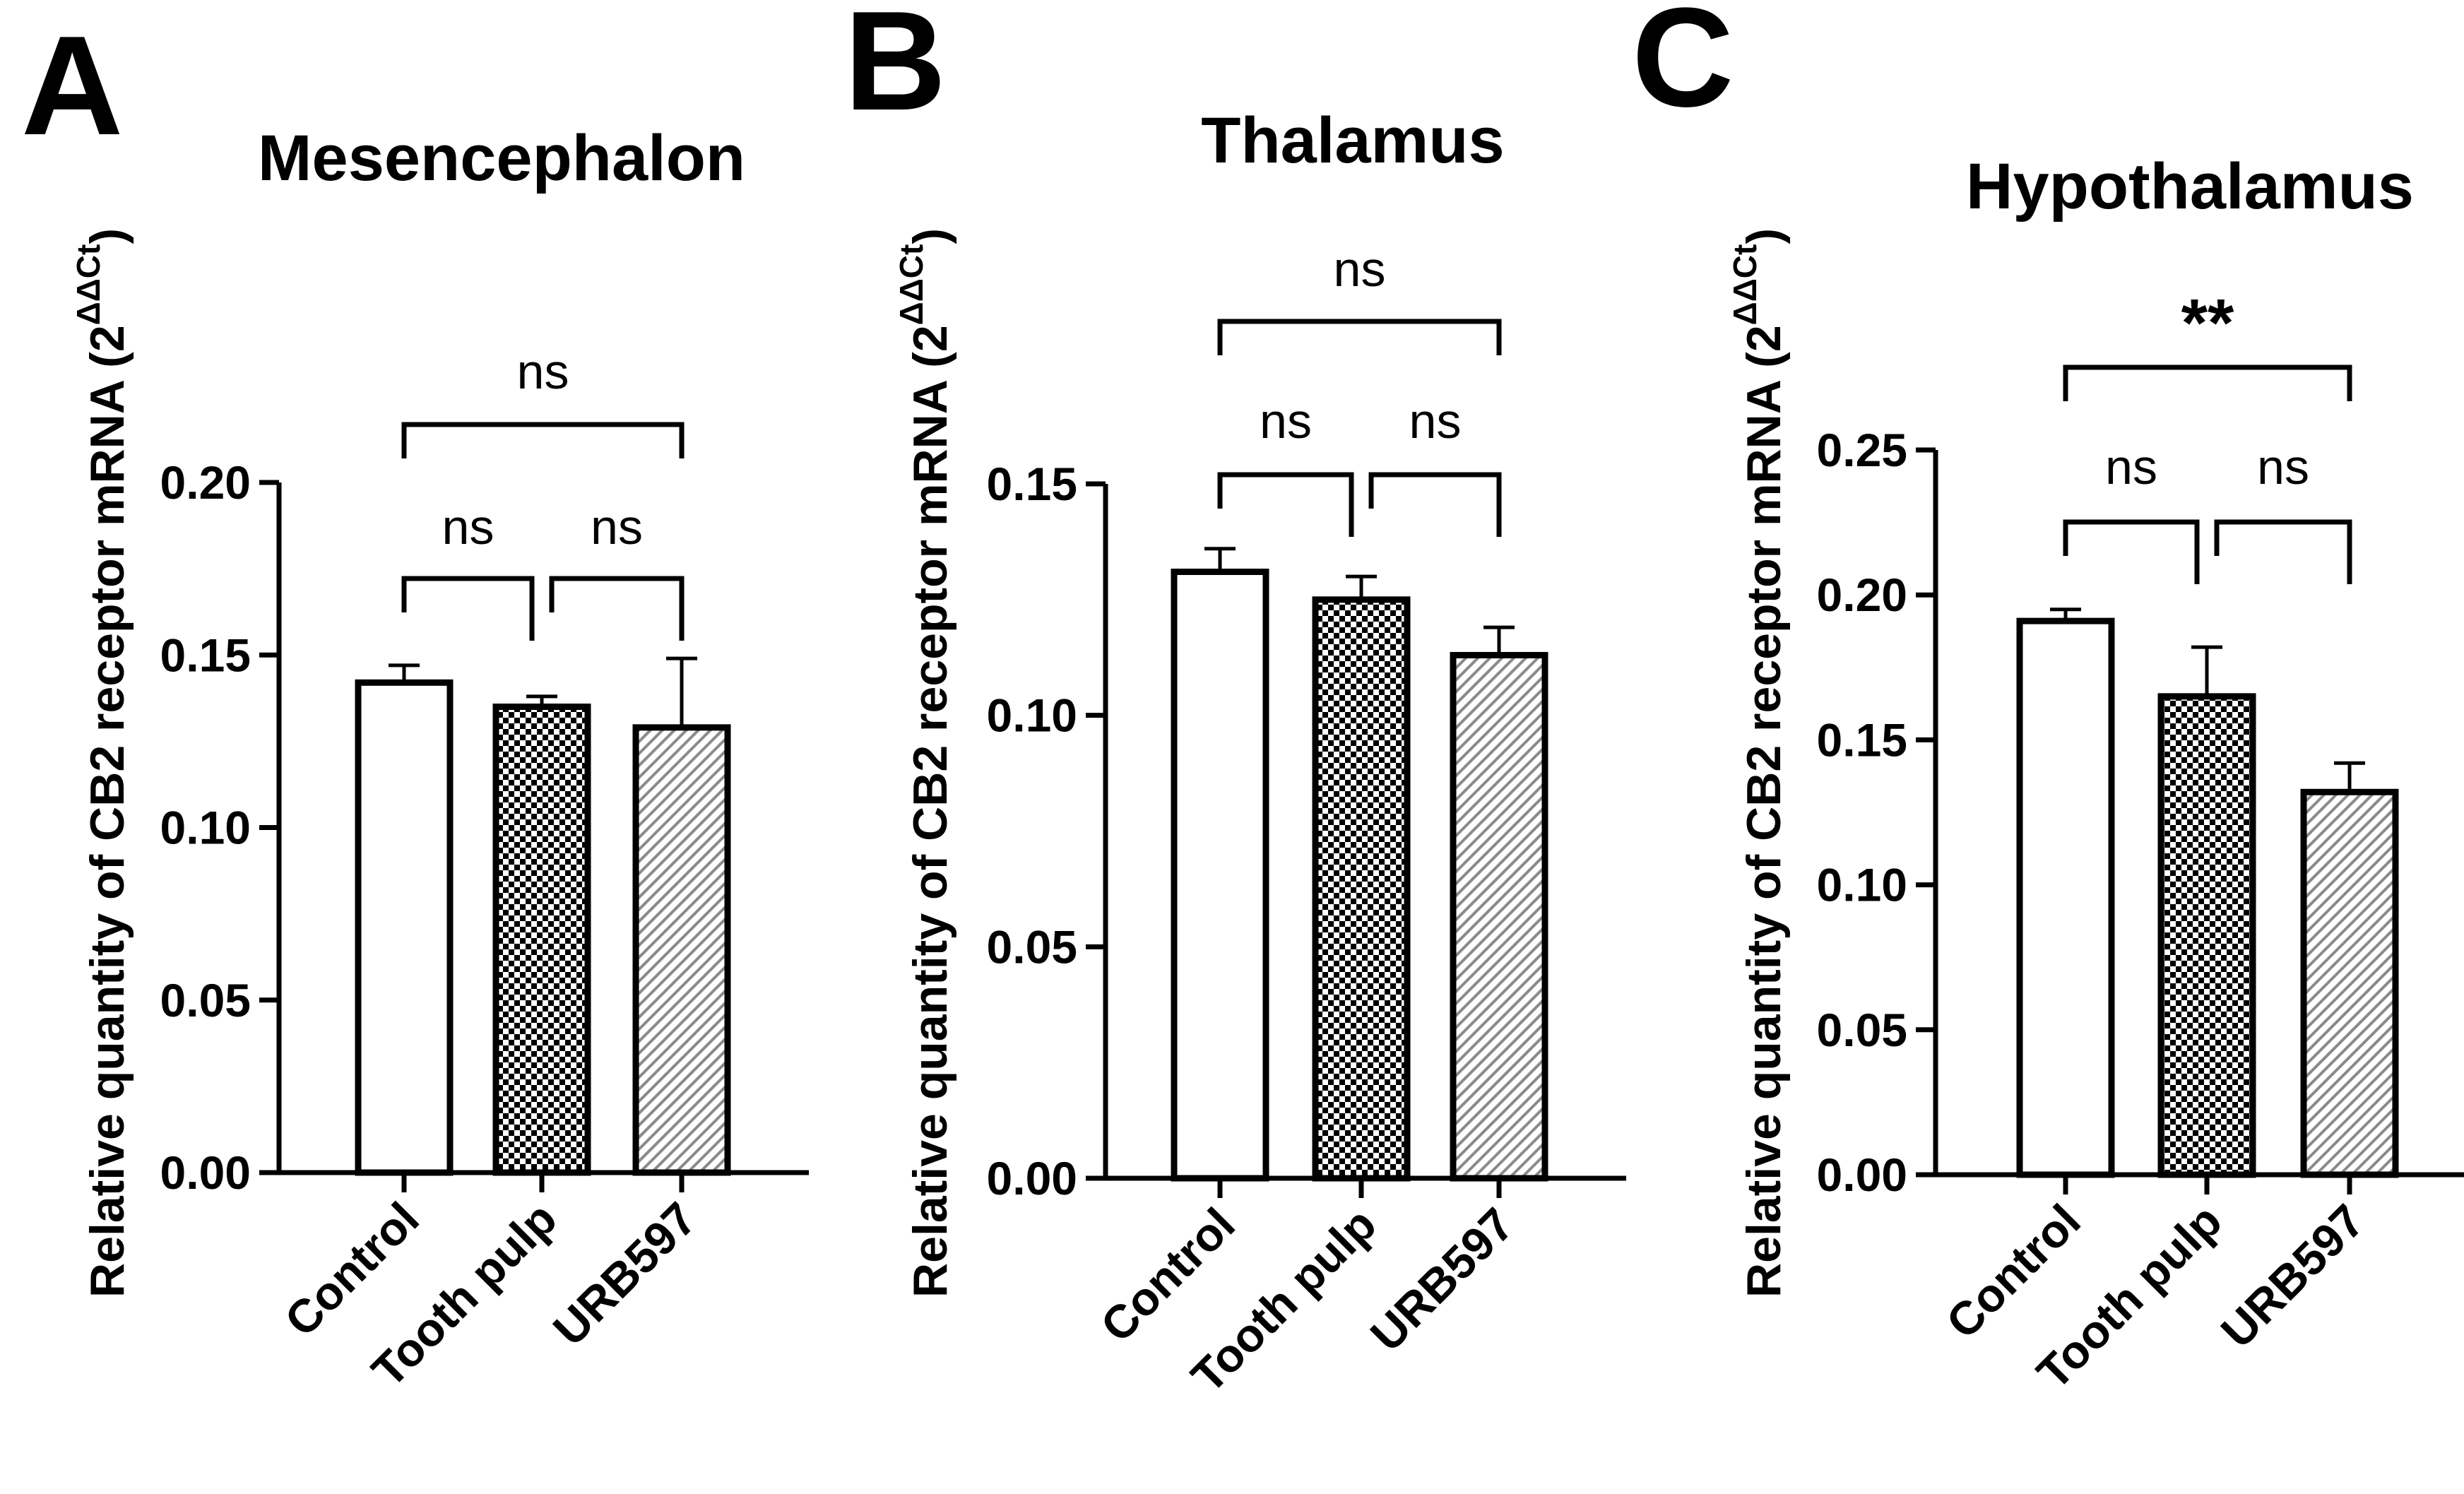  I want to click on chart-title: Hypothalamus, so click(2190, 186).